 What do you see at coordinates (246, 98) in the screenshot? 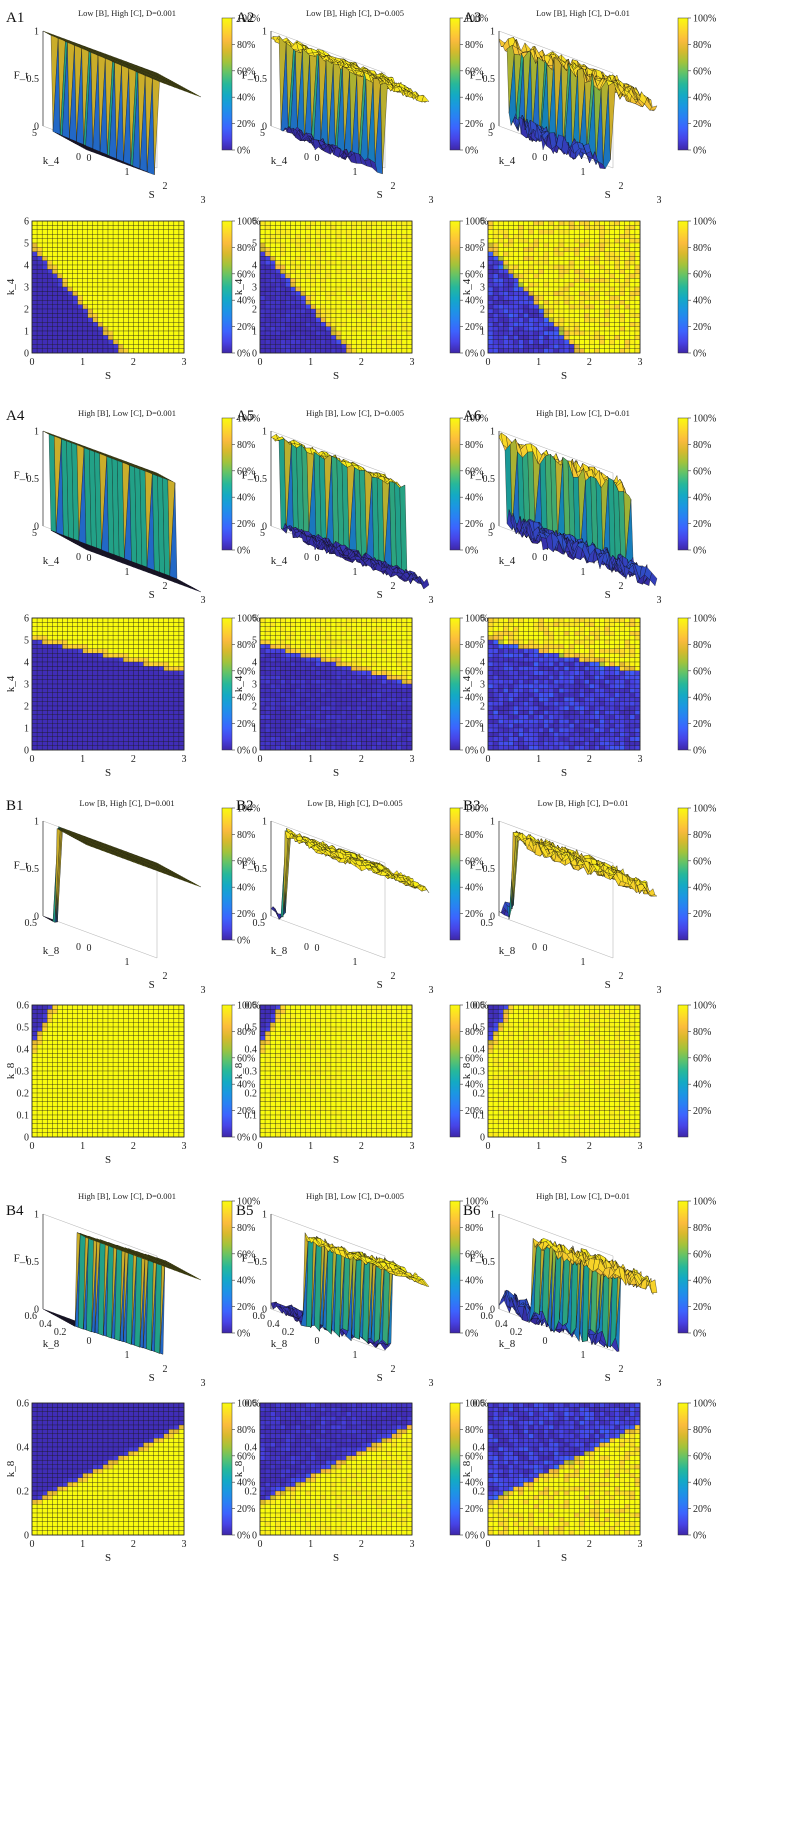
I see `colorbar-tick-label: 40%` at bounding box center [246, 98].